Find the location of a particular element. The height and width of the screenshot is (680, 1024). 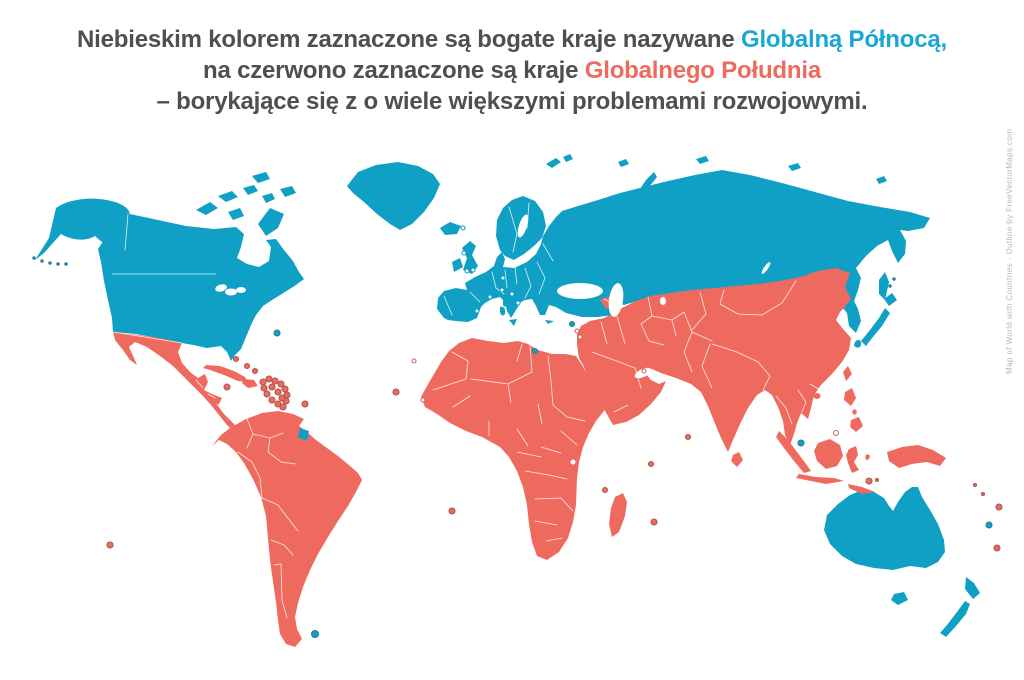

region-sulawesi is located at coordinates (852, 459).